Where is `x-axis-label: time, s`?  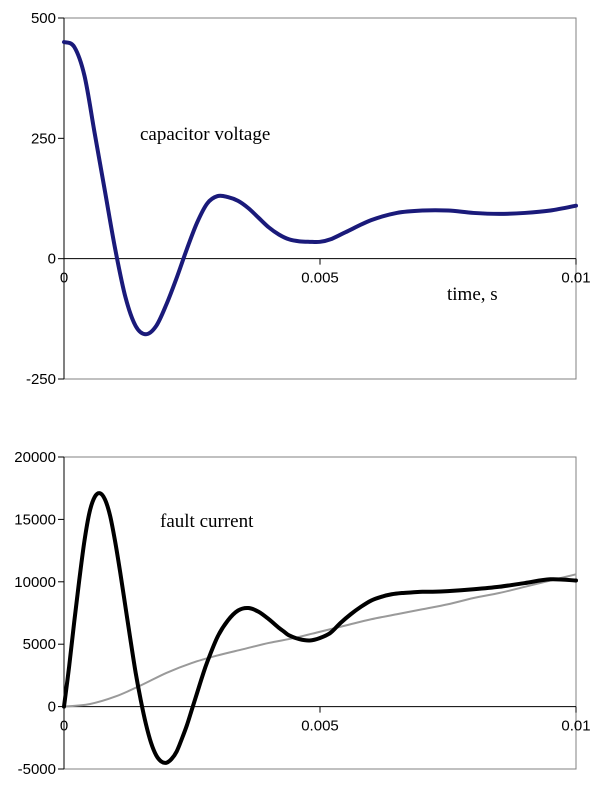
x-axis-label: time, s is located at coordinates (472, 294).